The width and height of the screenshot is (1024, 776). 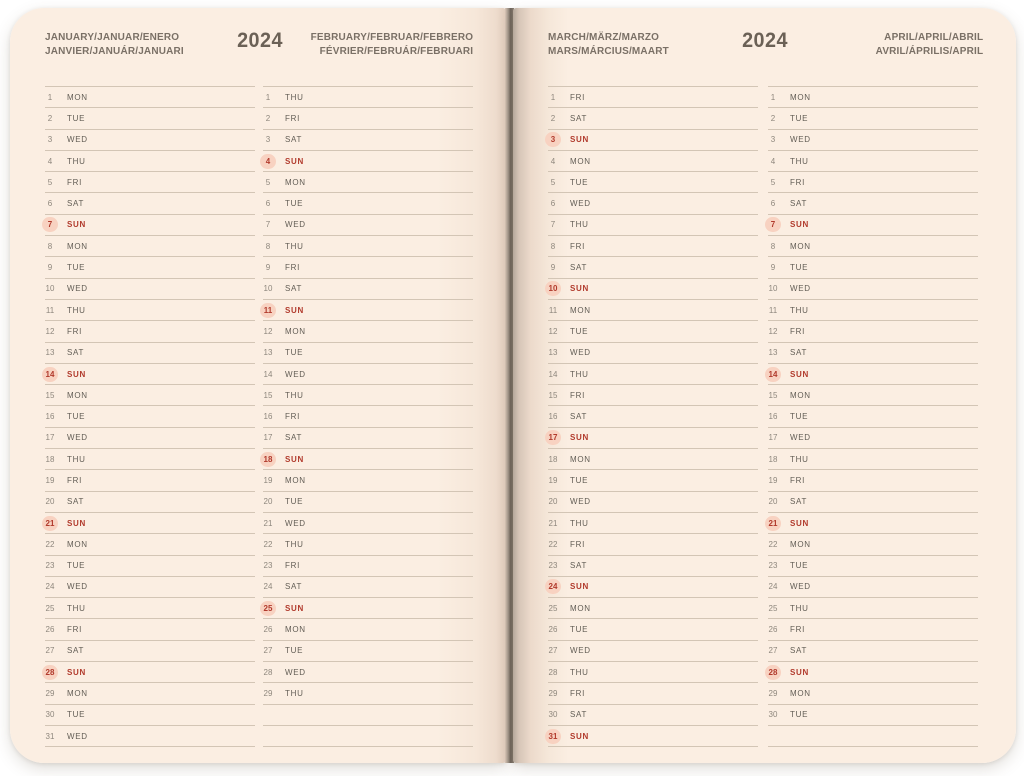 I want to click on day-row-february-18: 18 SUN, so click(x=366, y=460).